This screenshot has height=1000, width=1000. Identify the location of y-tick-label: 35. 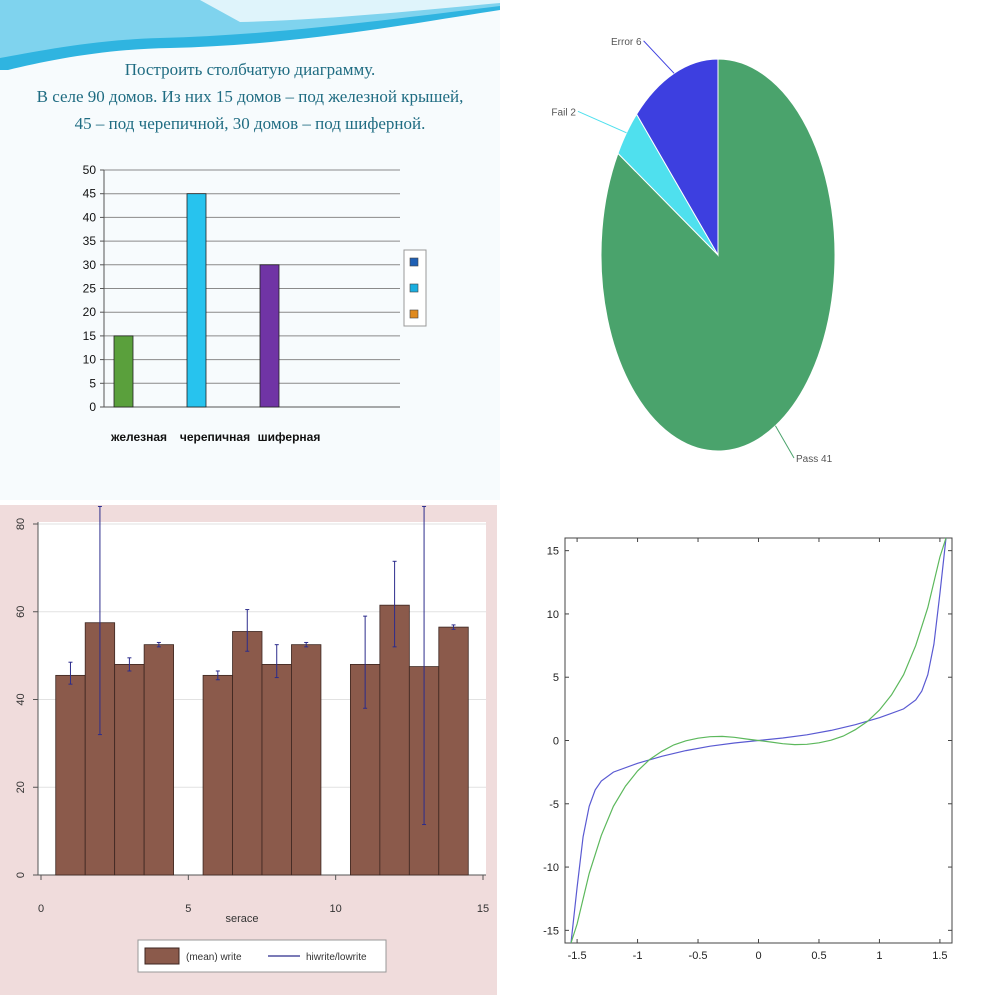
(90, 241).